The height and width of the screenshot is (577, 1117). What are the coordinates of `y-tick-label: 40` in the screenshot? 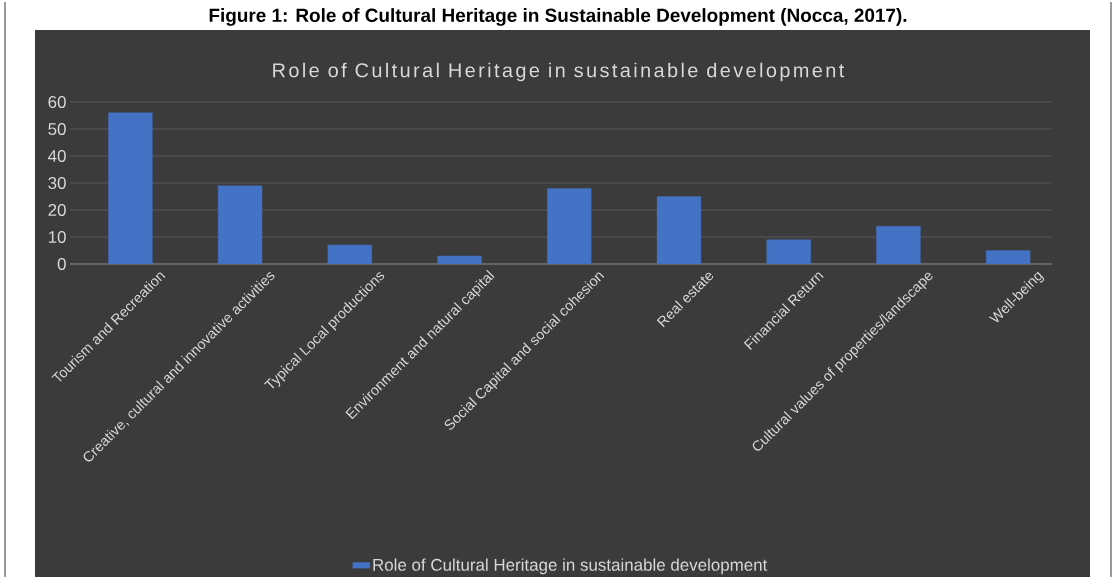 It's located at (57, 155).